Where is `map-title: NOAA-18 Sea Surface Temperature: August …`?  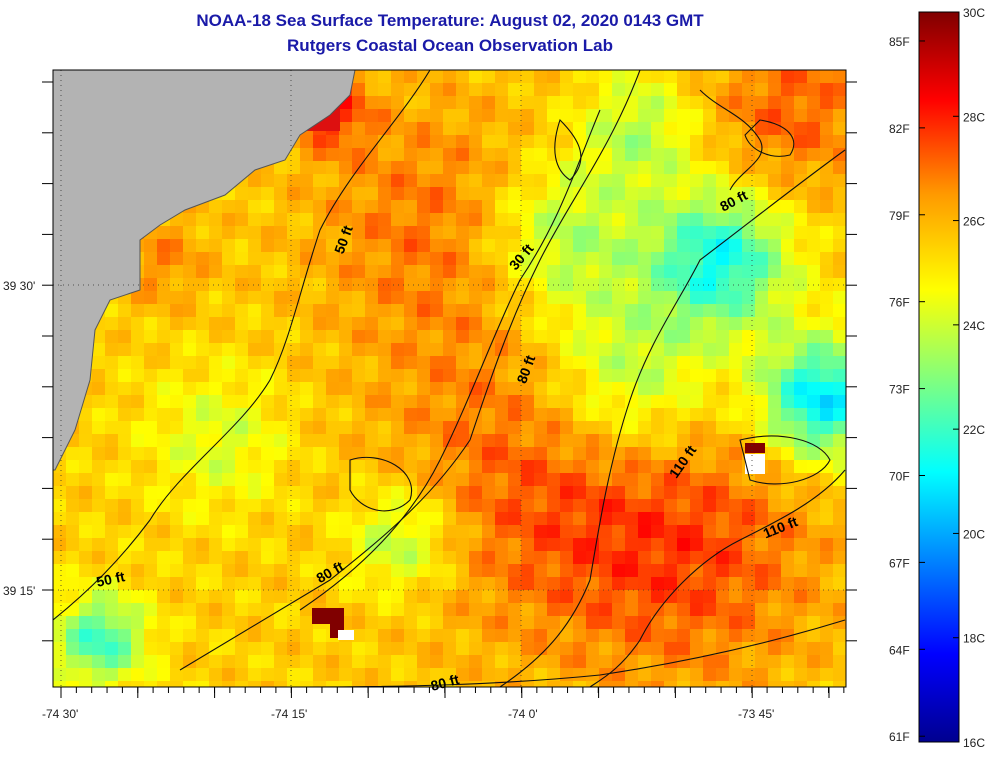
map-title: NOAA-18 Sea Surface Temperature: August … is located at coordinates (450, 20).